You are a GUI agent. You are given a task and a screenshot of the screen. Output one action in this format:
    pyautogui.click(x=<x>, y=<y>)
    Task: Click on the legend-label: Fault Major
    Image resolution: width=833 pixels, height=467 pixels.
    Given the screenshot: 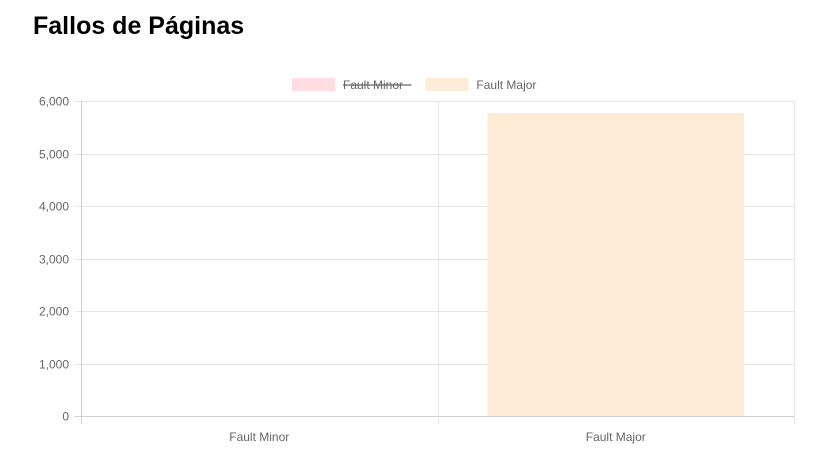 What is the action you would take?
    pyautogui.click(x=506, y=85)
    